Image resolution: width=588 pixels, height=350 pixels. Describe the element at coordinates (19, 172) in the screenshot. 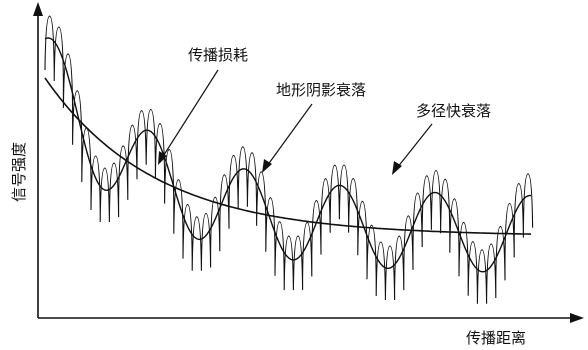

I see `y-axis-label: 信号强度` at that location.